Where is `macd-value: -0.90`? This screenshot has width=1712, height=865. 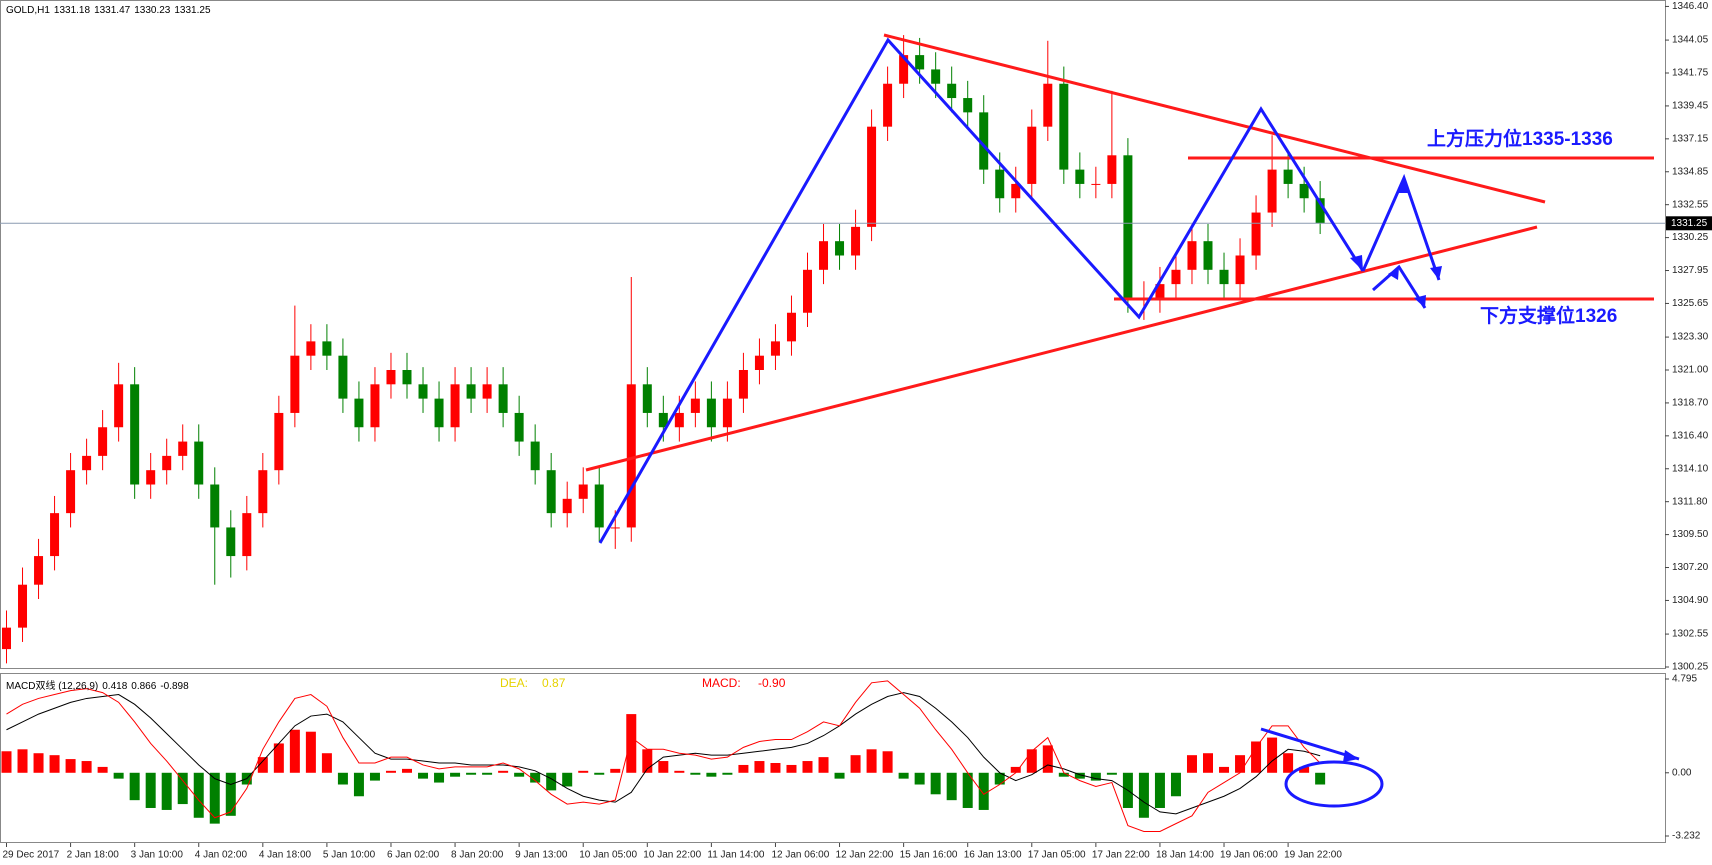
macd-value: -0.90 is located at coordinates (772, 683).